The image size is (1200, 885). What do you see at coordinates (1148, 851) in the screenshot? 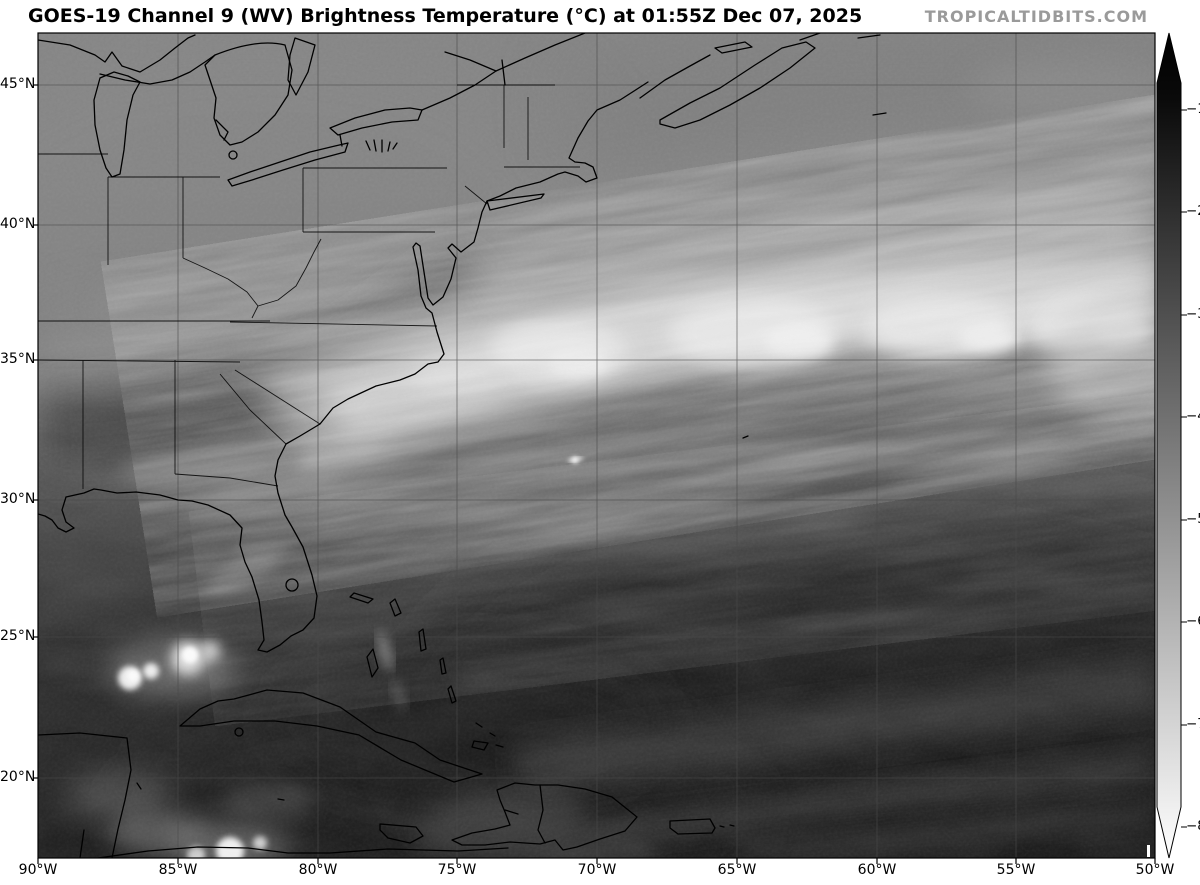
I see `corner-mark` at bounding box center [1148, 851].